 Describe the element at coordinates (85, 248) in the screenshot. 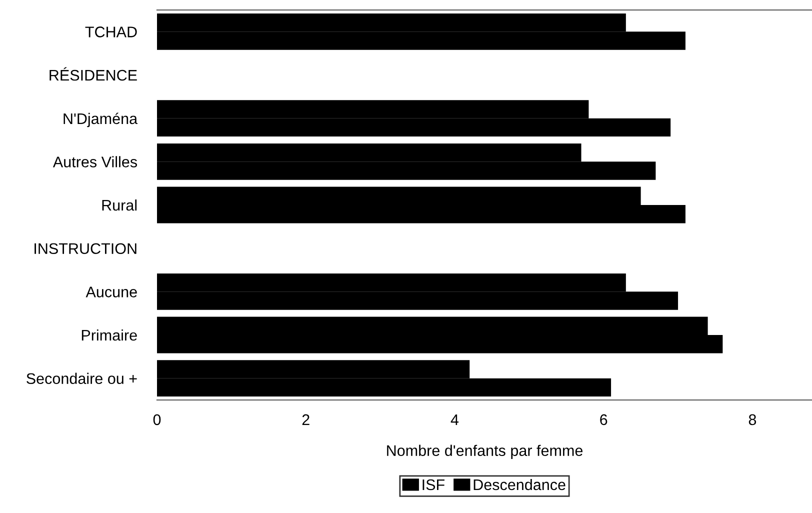

I see `y-tick-label: INSTRUCTION` at that location.